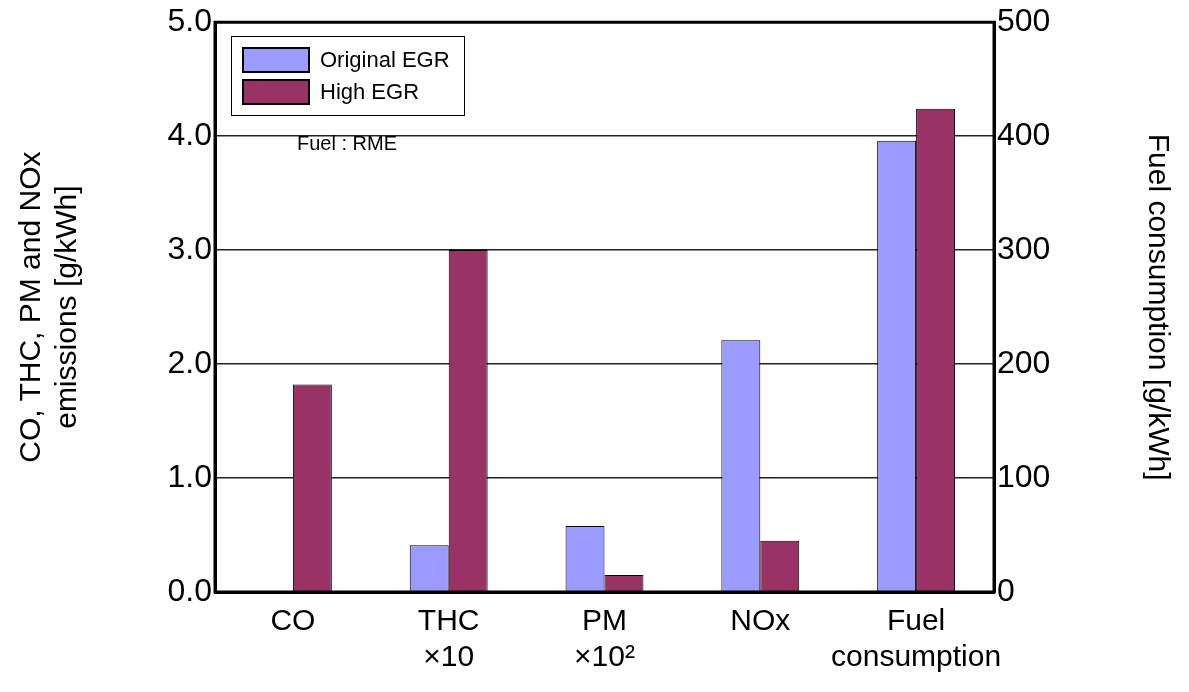  What do you see at coordinates (1024, 475) in the screenshot?
I see `y2-tick-label: 100` at bounding box center [1024, 475].